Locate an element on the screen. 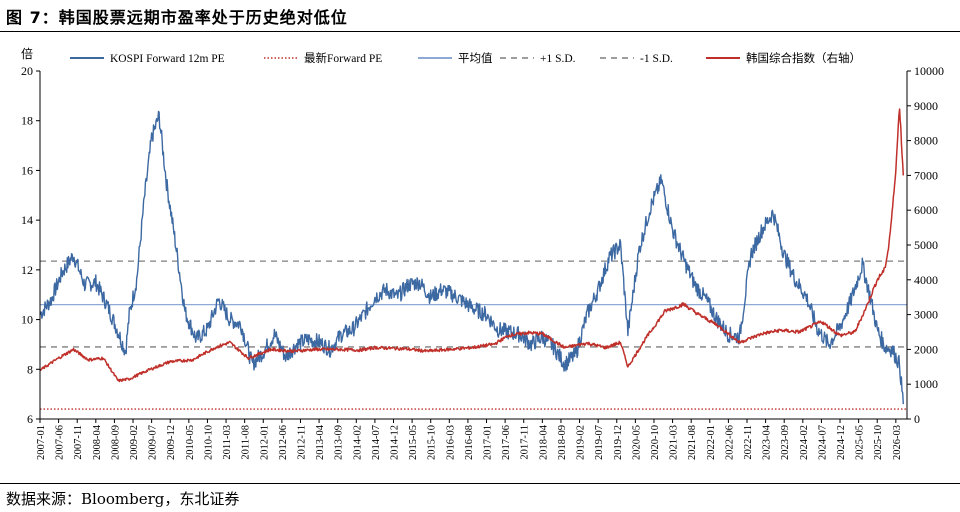 The image size is (960, 512). x-tick-label-36: 2022-01 is located at coordinates (711, 442).